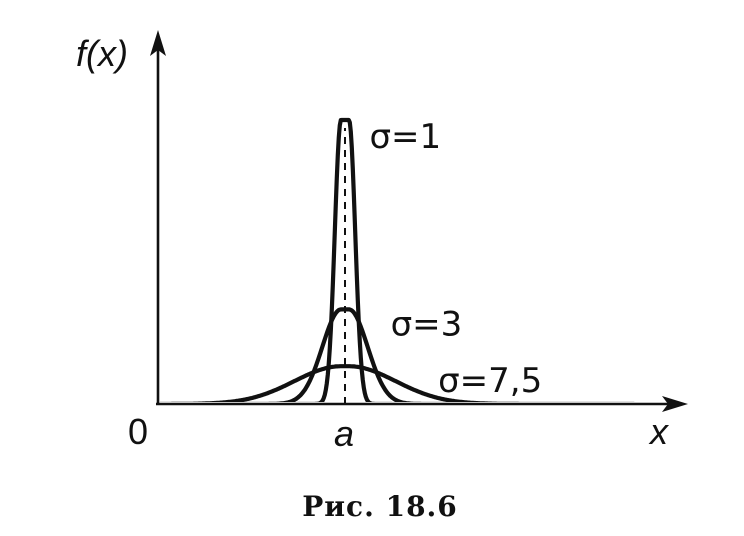 This screenshot has height=536, width=744. Describe the element at coordinates (659, 431) in the screenshot. I see `x-axis-label: x` at that location.